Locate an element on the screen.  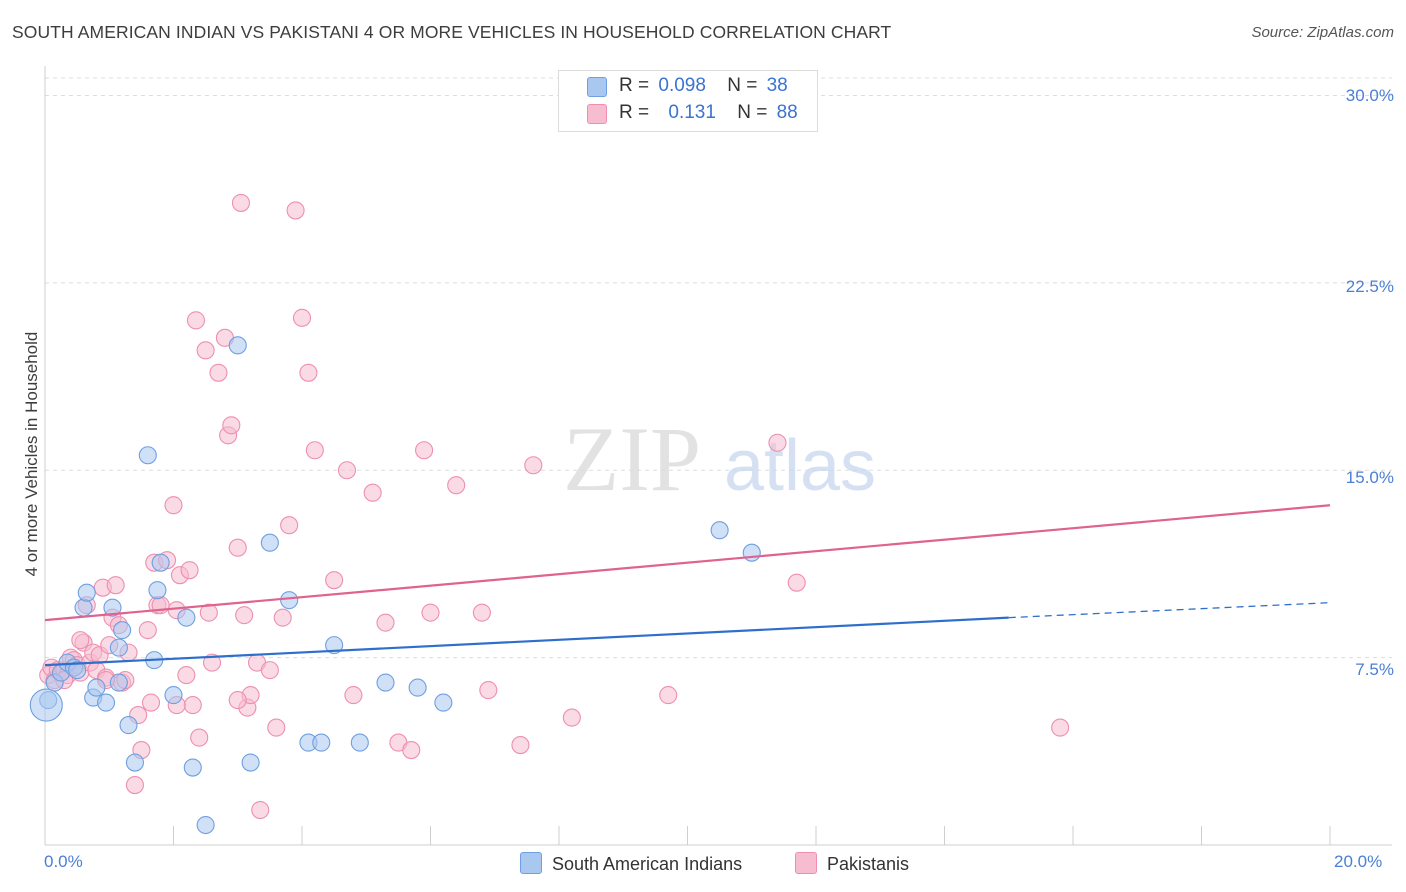
y-tick-label: 30.0% is located at coordinates (1369, 95).